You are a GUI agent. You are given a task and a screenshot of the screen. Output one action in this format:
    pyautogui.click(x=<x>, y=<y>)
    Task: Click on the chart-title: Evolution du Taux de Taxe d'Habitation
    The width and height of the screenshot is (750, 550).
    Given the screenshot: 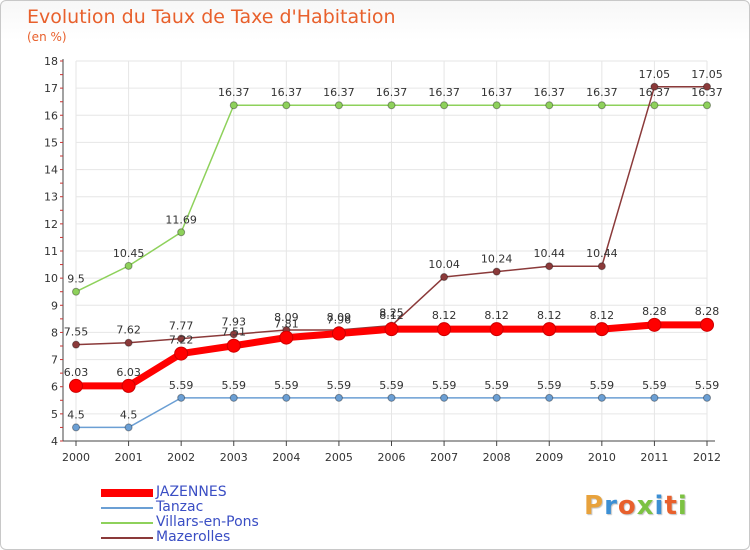 What is the action you would take?
    pyautogui.click(x=211, y=17)
    